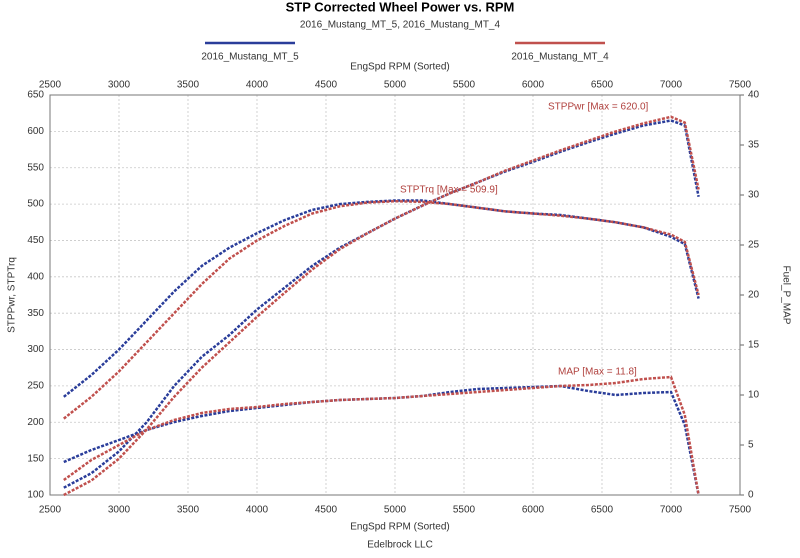 This screenshot has width=800, height=558. I want to click on x-tick-label: 2500, so click(50, 510).